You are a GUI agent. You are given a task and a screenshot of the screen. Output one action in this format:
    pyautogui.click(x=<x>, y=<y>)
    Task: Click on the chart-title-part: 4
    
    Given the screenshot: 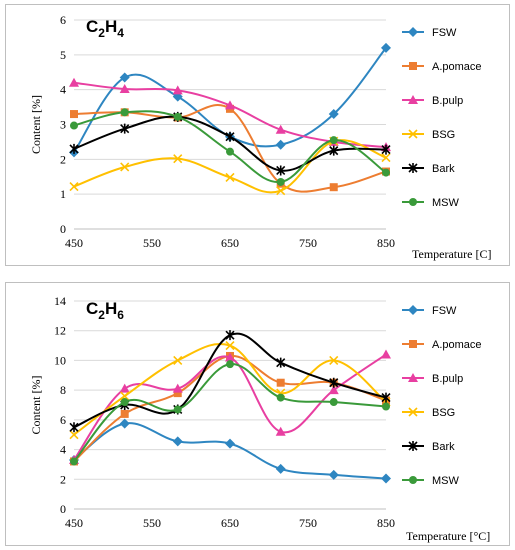 What is the action you would take?
    pyautogui.click(x=120, y=33)
    